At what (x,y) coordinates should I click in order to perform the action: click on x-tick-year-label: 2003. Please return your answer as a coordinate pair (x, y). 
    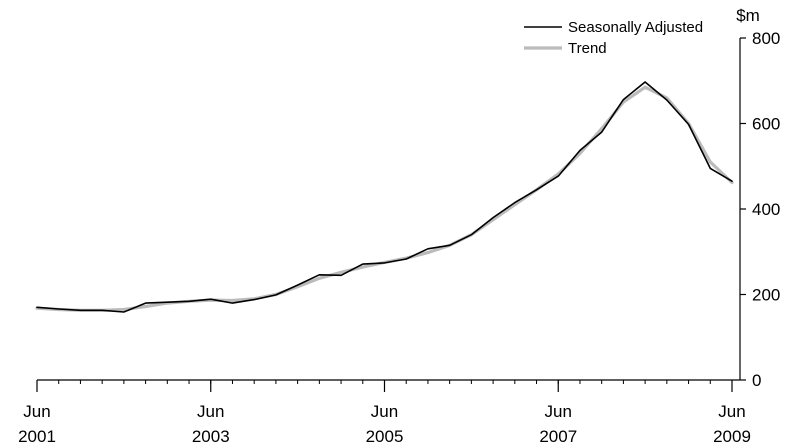
    Looking at the image, I should click on (211, 436).